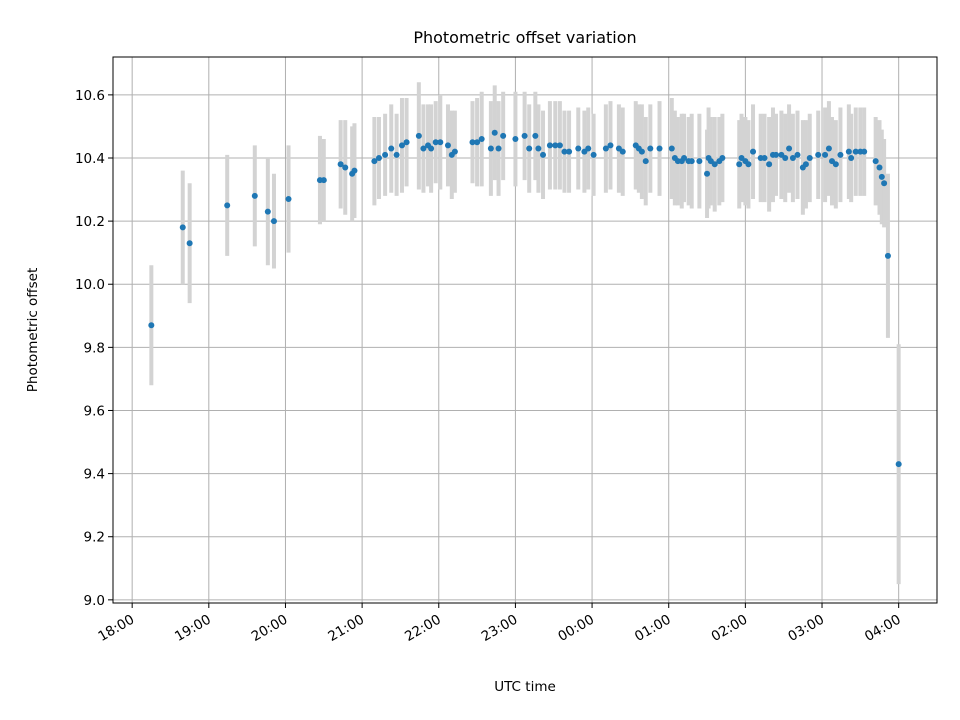 The height and width of the screenshot is (720, 960). Describe the element at coordinates (525, 687) in the screenshot. I see `x-axis-label: UTC time` at that location.